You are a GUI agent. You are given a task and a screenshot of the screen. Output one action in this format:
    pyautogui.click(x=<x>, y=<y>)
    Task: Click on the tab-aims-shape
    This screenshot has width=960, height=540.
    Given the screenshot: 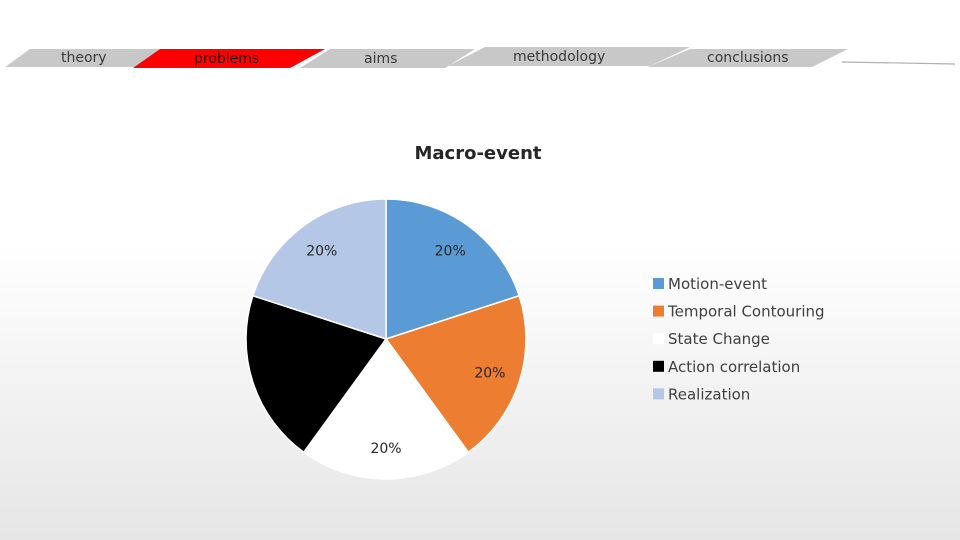 What is the action you would take?
    pyautogui.click(x=387, y=58)
    